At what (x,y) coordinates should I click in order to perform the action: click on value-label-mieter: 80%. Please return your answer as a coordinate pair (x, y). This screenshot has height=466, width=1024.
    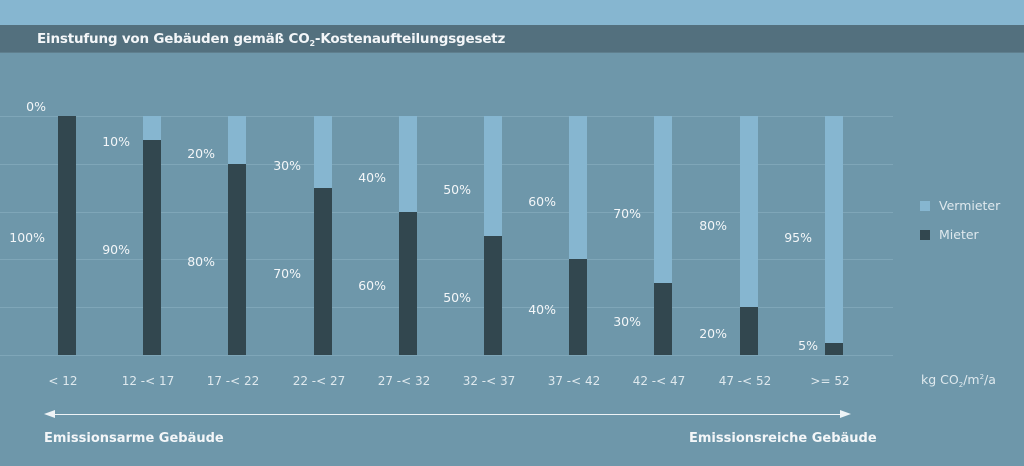
    Looking at the image, I should click on (201, 261).